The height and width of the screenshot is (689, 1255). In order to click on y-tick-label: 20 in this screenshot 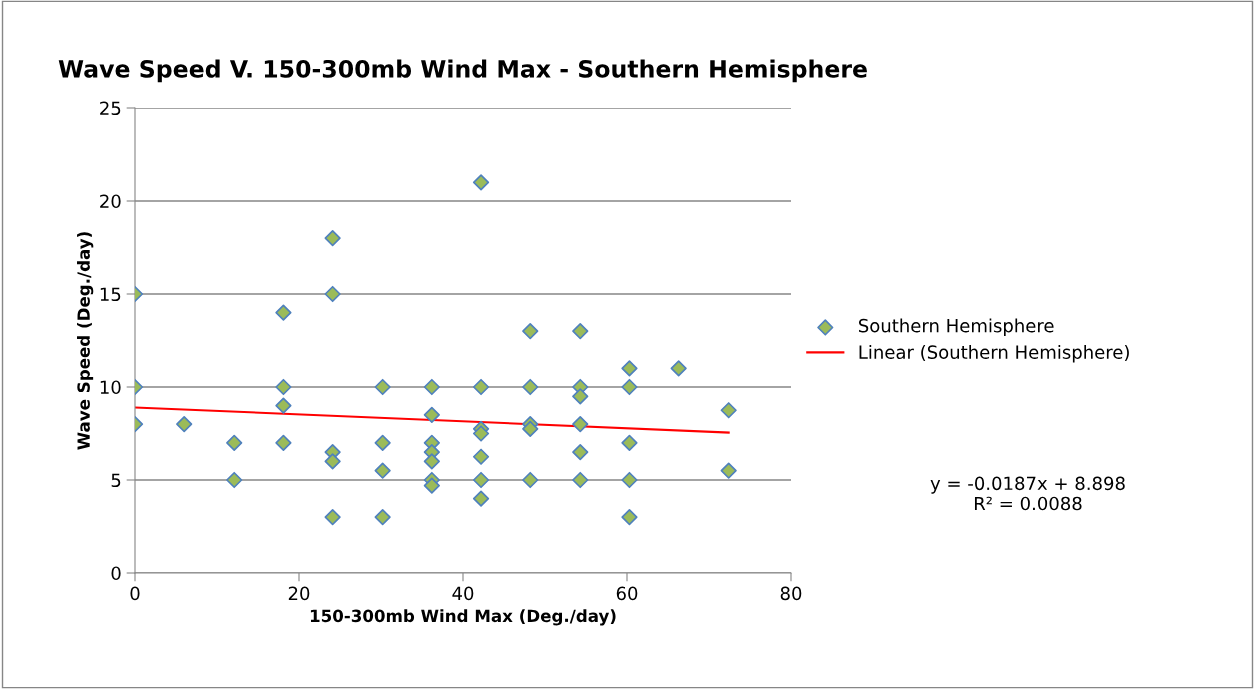, I will do `click(110, 201)`.